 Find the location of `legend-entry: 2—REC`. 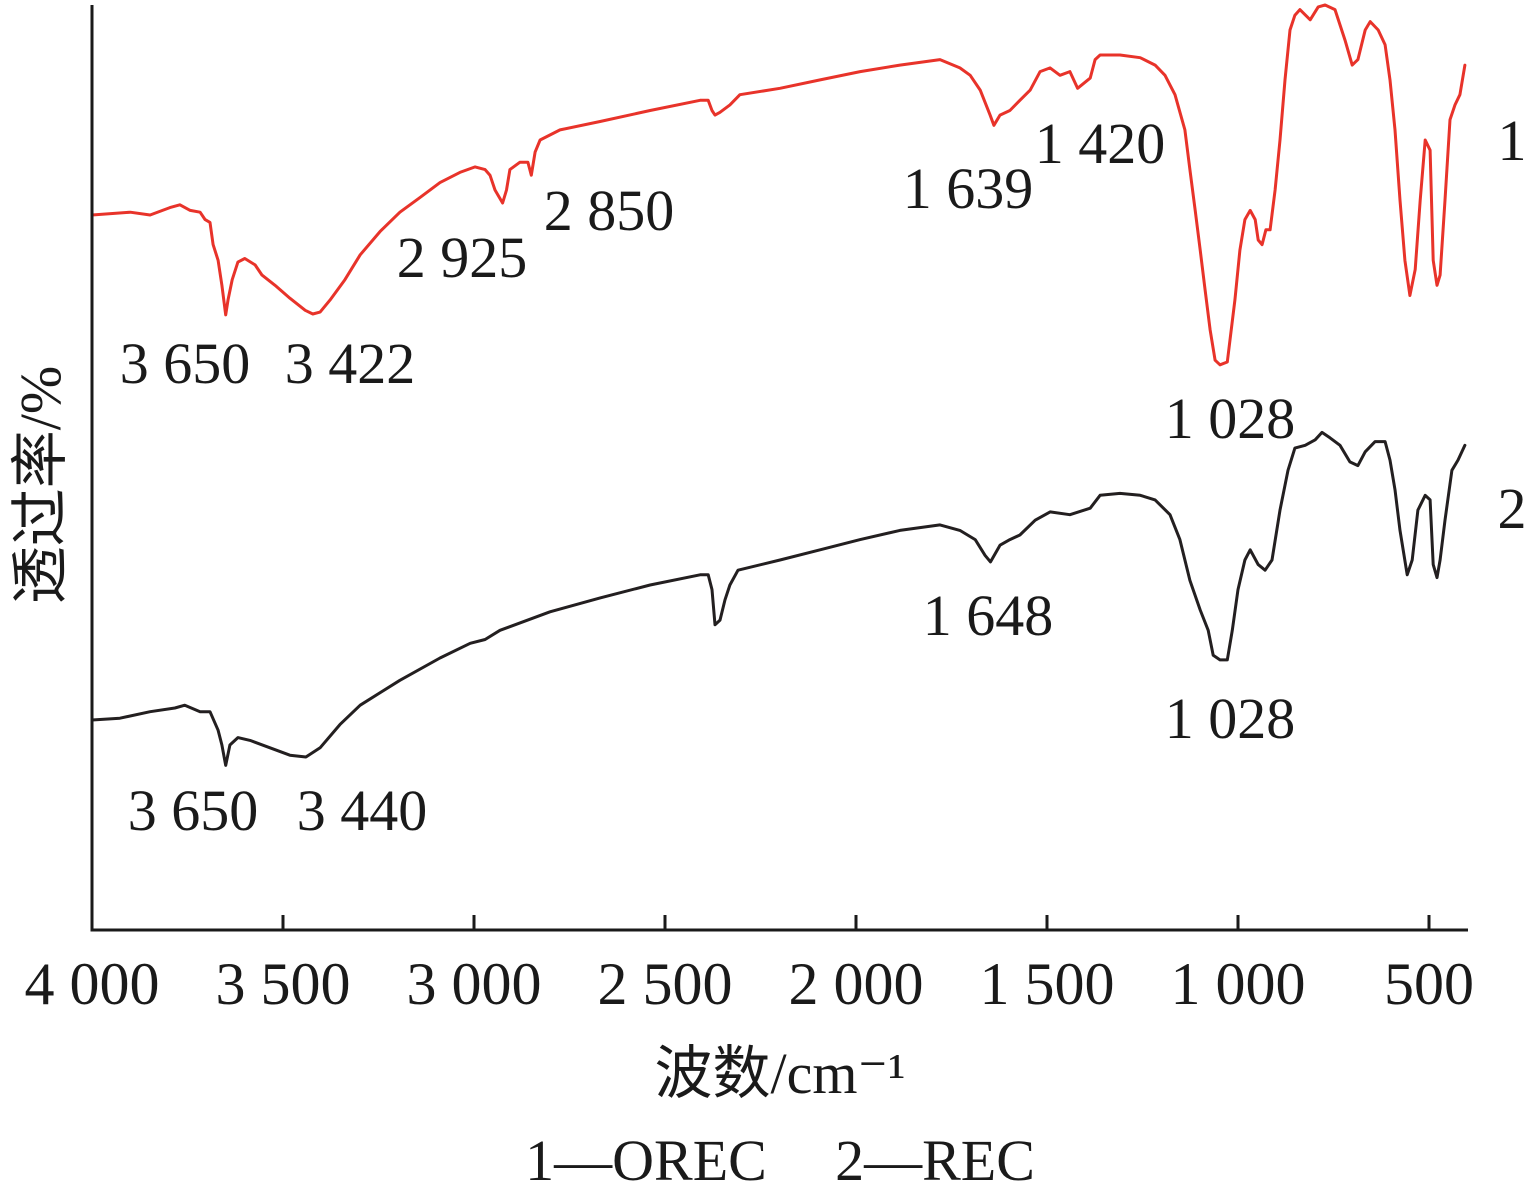

legend-entry: 2—REC is located at coordinates (935, 1158).